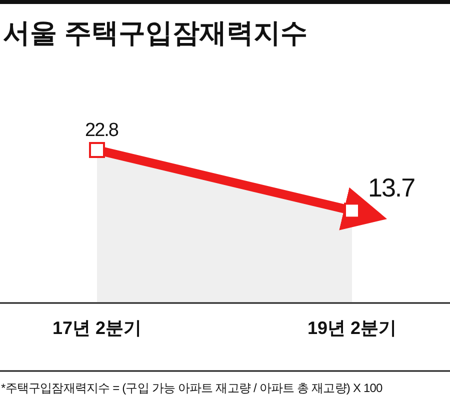 This screenshot has width=450, height=399. What do you see at coordinates (101, 130) in the screenshot?
I see `data-label: 22.8` at bounding box center [101, 130].